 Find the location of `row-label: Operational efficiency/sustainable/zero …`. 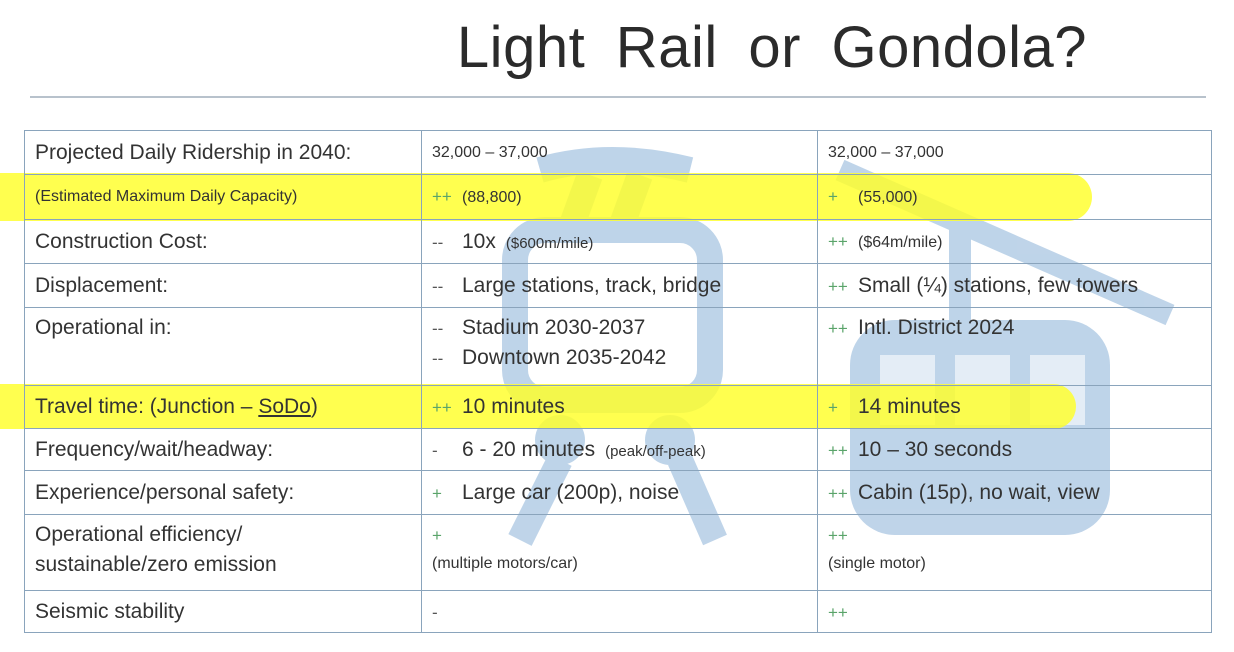

row-label: Operational efficiency/sustainable/zero … is located at coordinates (223, 552).